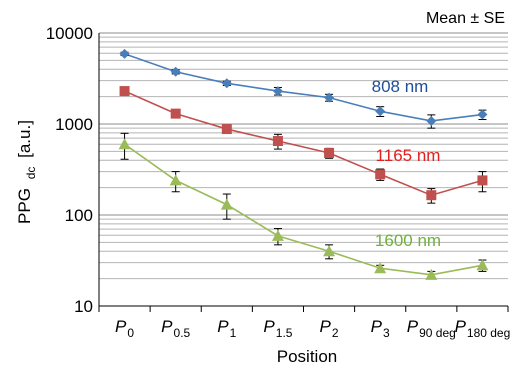 This screenshot has height=369, width=513. What do you see at coordinates (465, 18) in the screenshot?
I see `annotation-mean-se: Mean ± SE` at bounding box center [465, 18].